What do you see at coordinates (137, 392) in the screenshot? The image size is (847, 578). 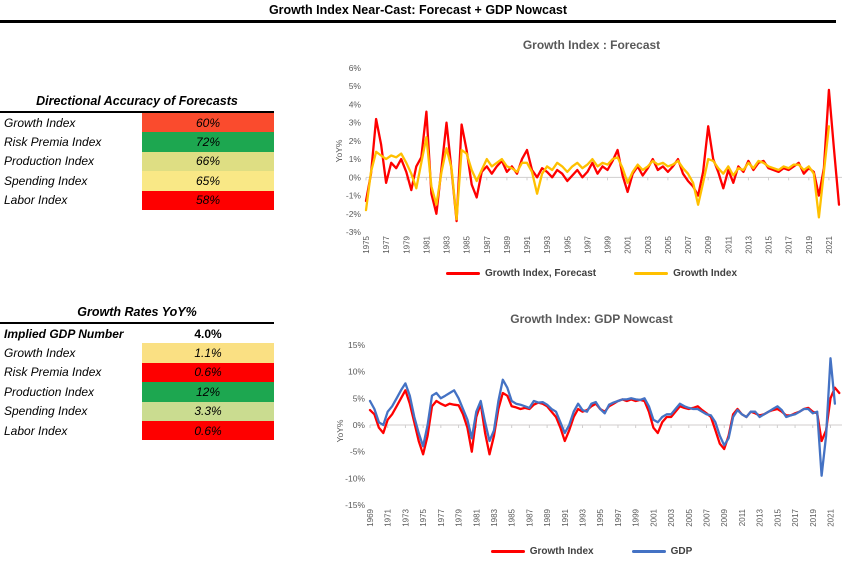 I see `table-row: Production Index 12%` at bounding box center [137, 392].